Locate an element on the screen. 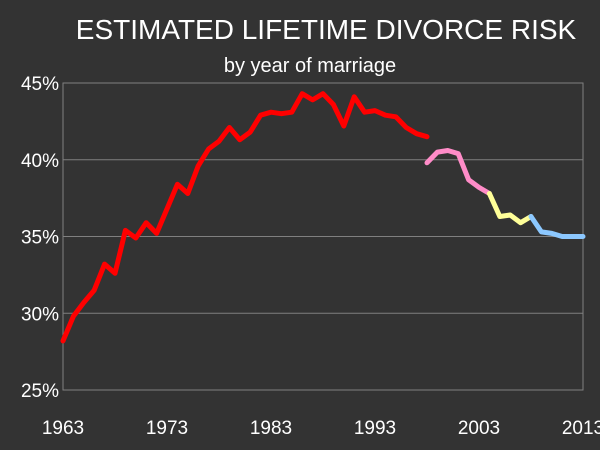  y-tick-label: 45% is located at coordinates (40, 84).